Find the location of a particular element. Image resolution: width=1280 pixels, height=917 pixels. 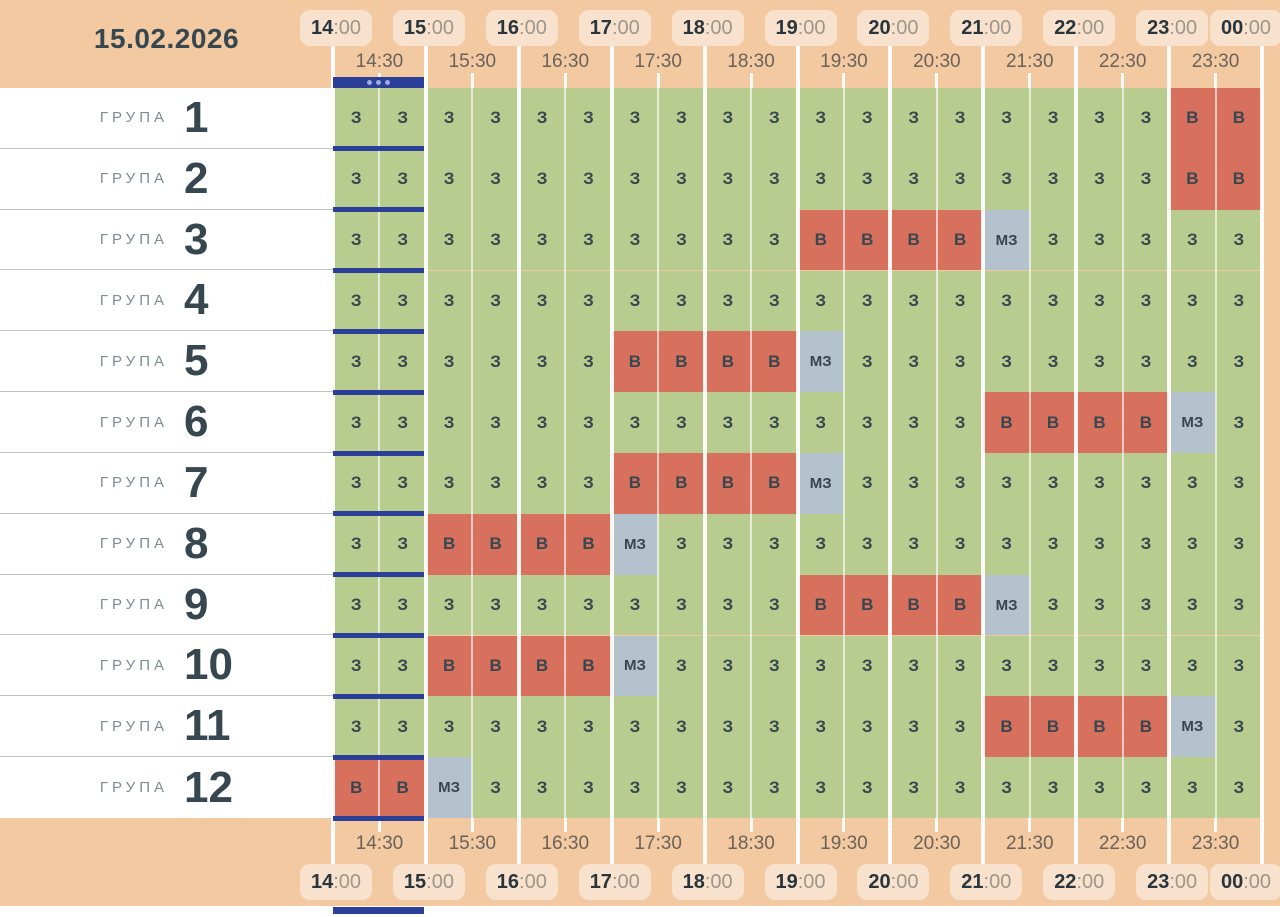

group-row: ГРУПА 12 is located at coordinates (166, 787).